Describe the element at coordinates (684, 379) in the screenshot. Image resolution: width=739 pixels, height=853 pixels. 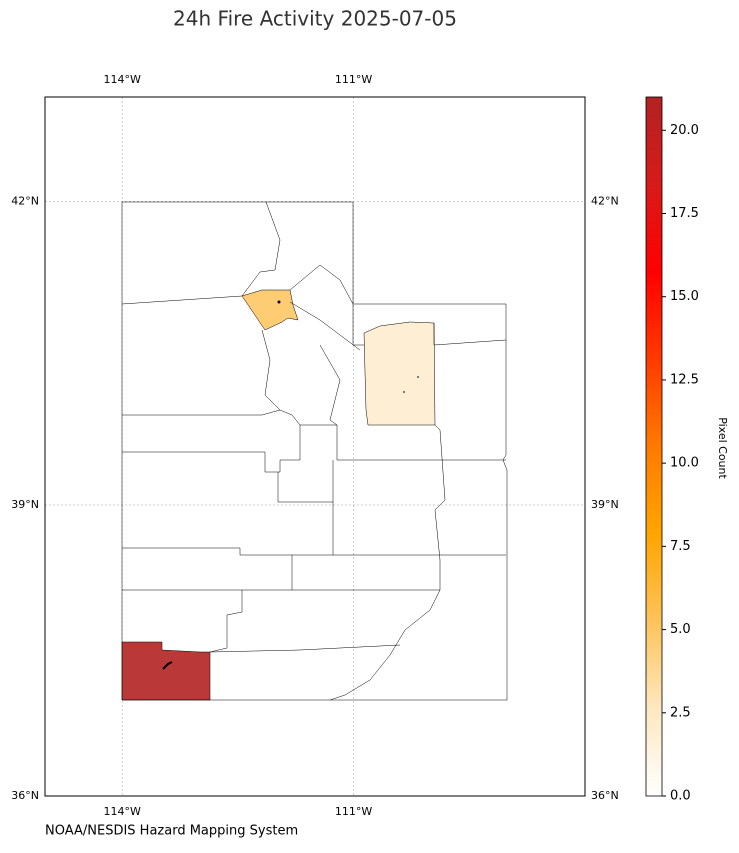
I see `colorbar-tick-label: 12.5` at that location.